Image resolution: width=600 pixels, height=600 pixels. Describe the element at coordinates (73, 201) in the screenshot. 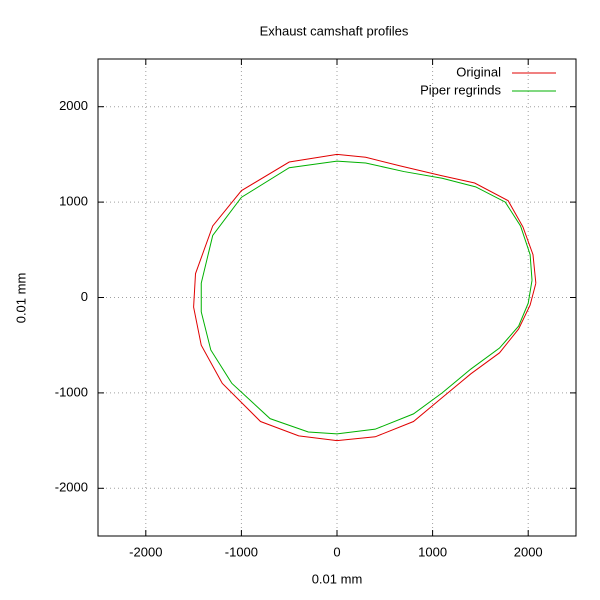

I see `y-tick-label: 1000` at that location.